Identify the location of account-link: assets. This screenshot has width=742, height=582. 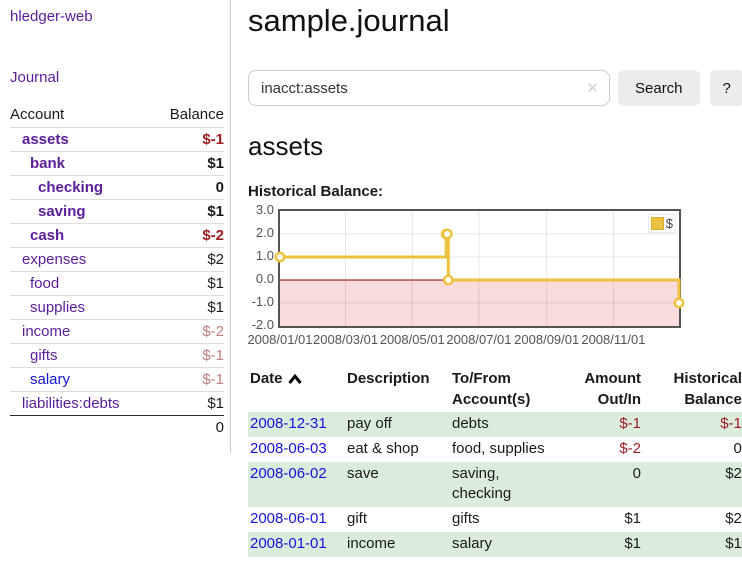
(45, 139).